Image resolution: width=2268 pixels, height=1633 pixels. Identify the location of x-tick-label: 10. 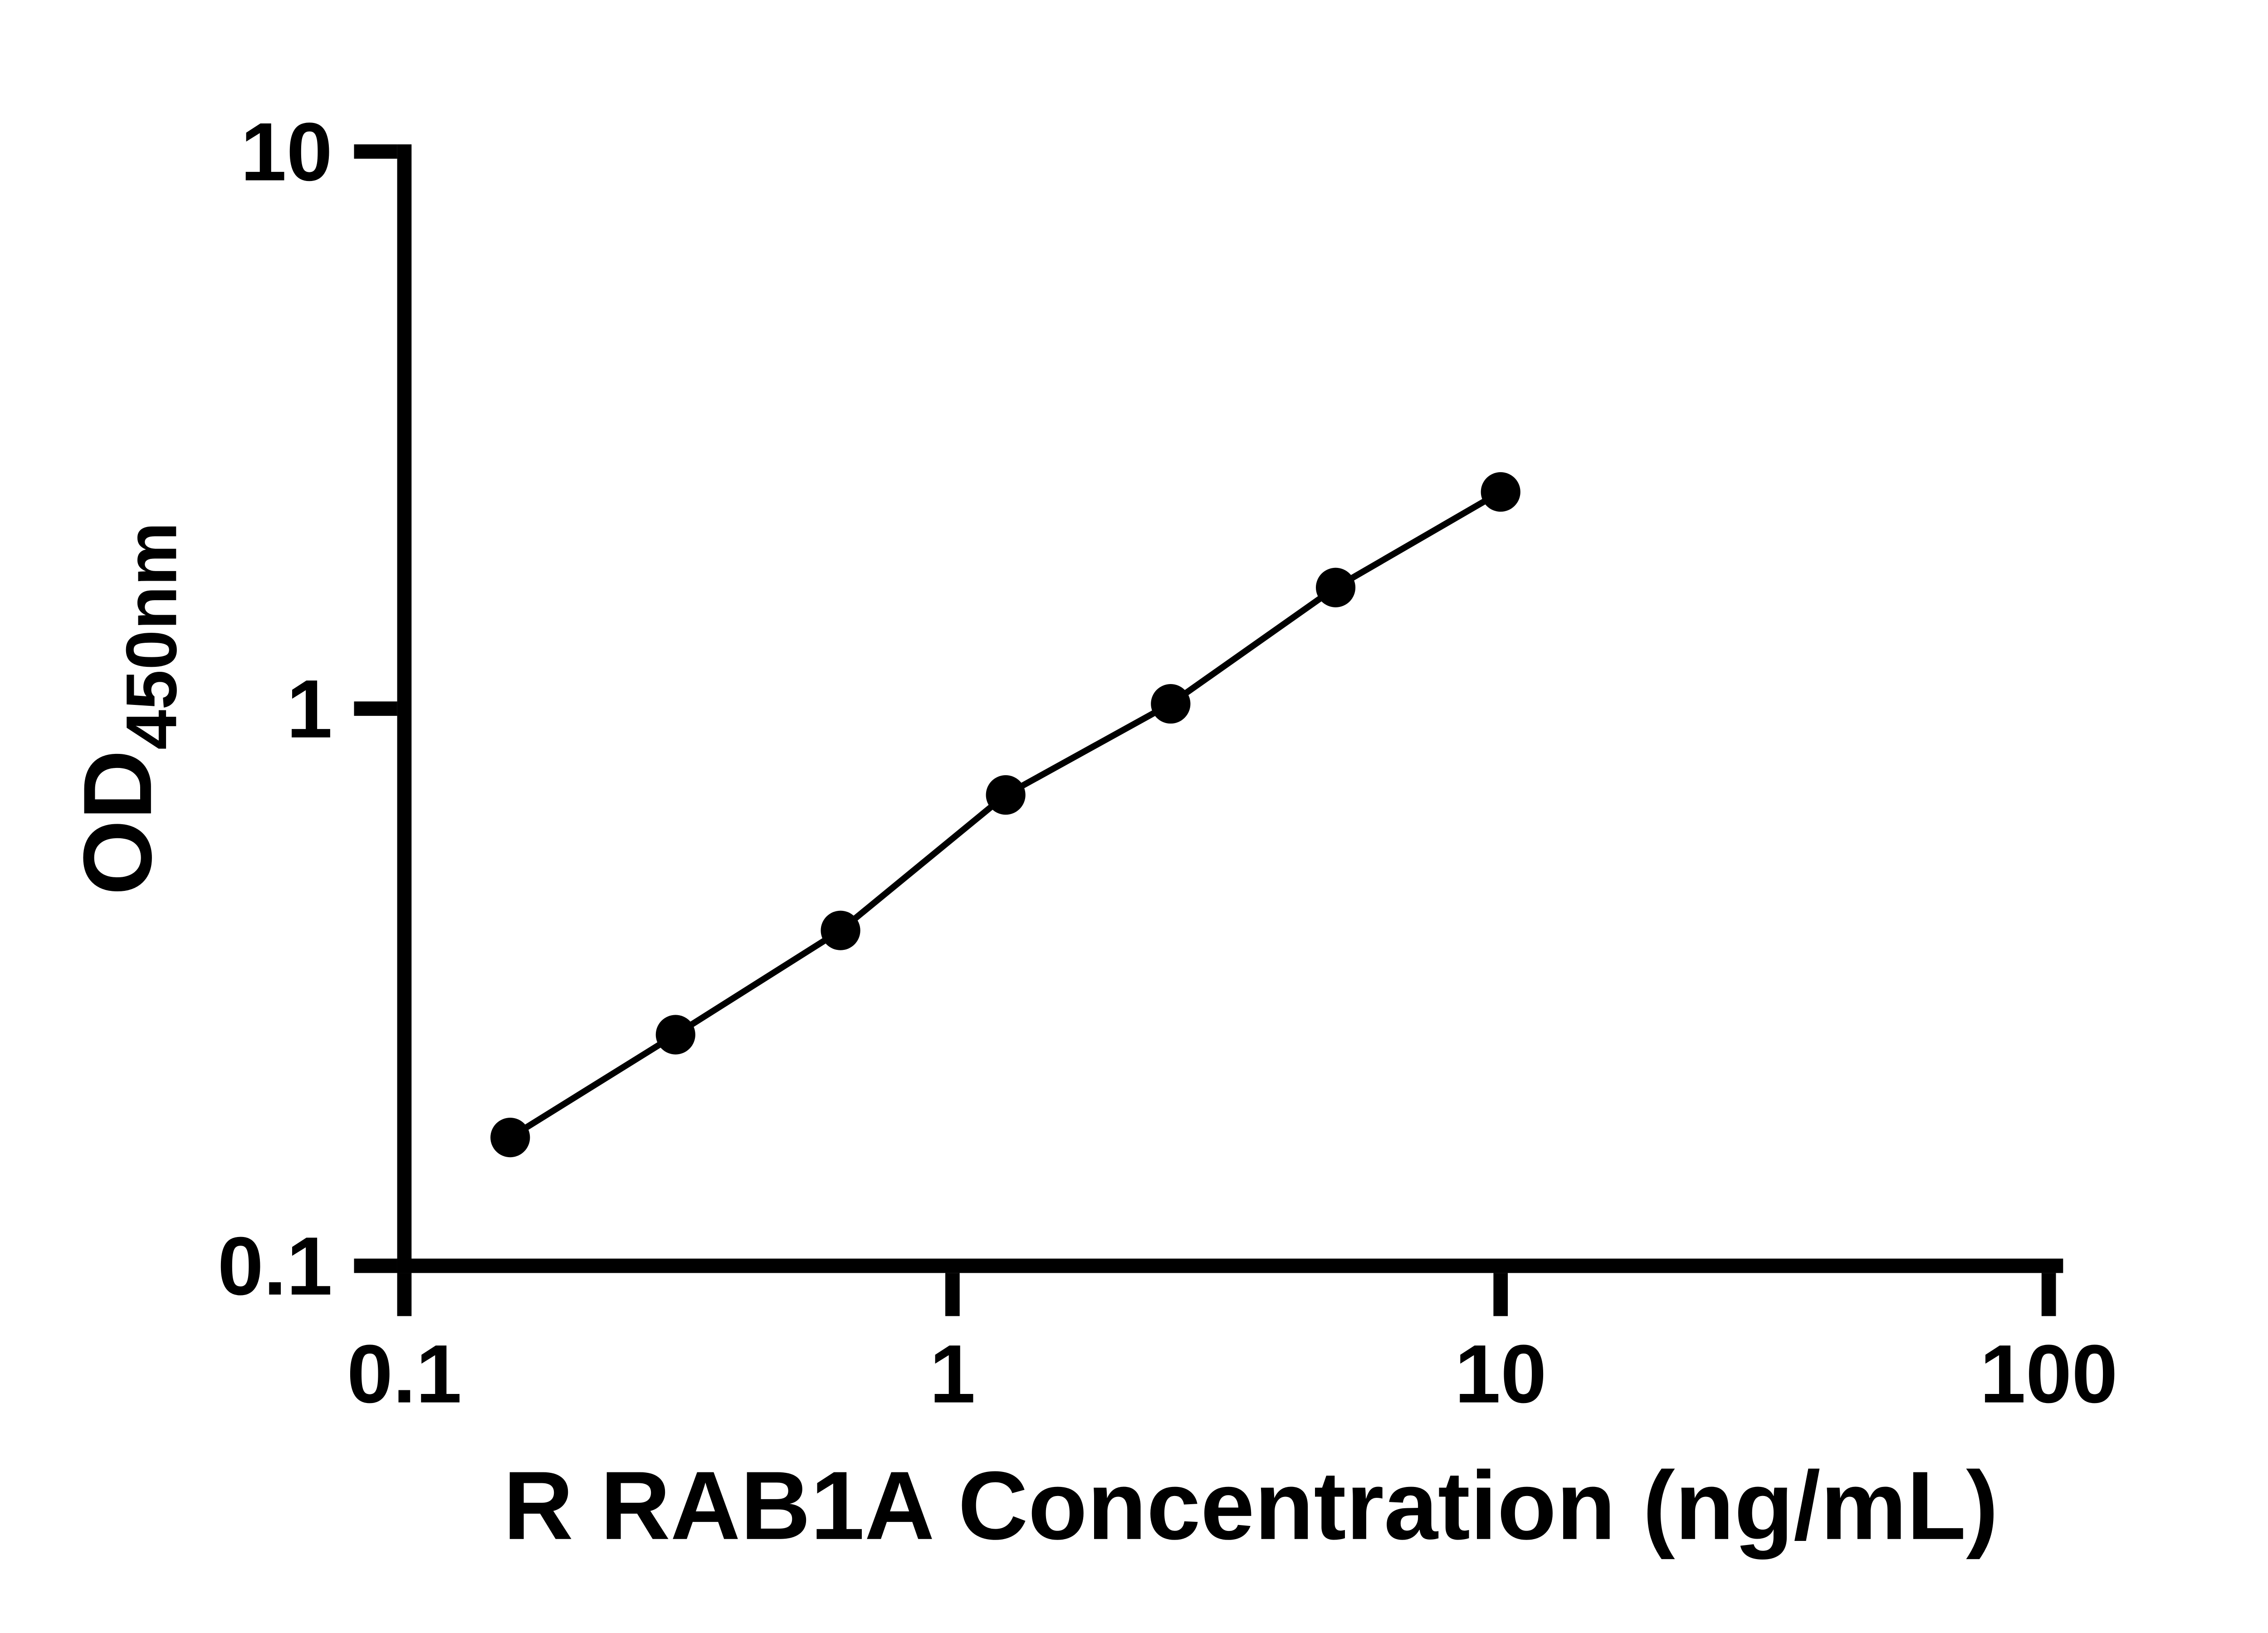
(1501, 1374).